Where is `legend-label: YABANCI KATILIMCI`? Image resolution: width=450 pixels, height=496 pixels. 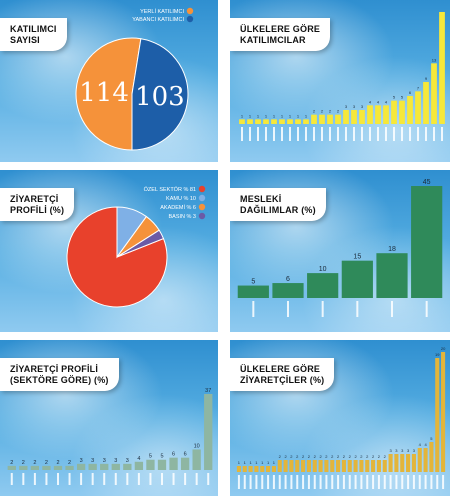
legend-label: YABANCI KATILIMCI is located at coordinates (158, 20).